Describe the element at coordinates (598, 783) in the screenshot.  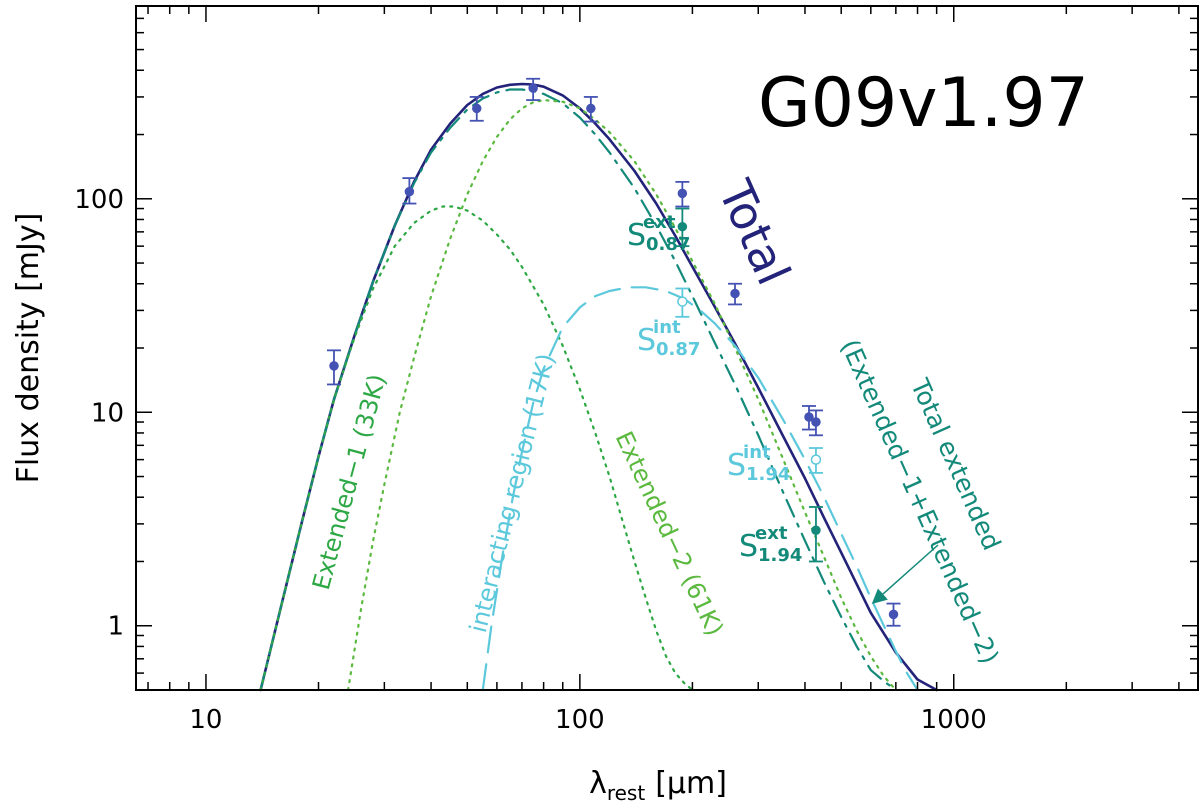
I see `x-axis-label-lambda: λ` at that location.